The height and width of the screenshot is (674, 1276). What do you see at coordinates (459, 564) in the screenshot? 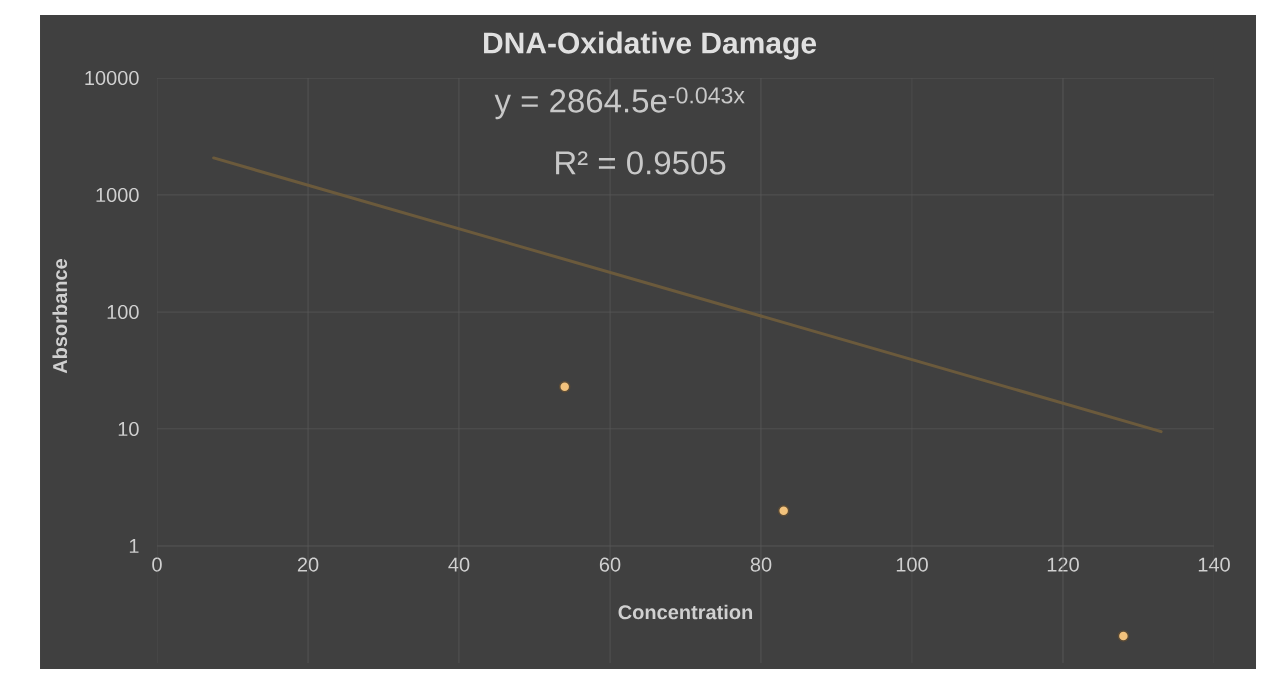
I see `x-tick-label: 40` at bounding box center [459, 564].